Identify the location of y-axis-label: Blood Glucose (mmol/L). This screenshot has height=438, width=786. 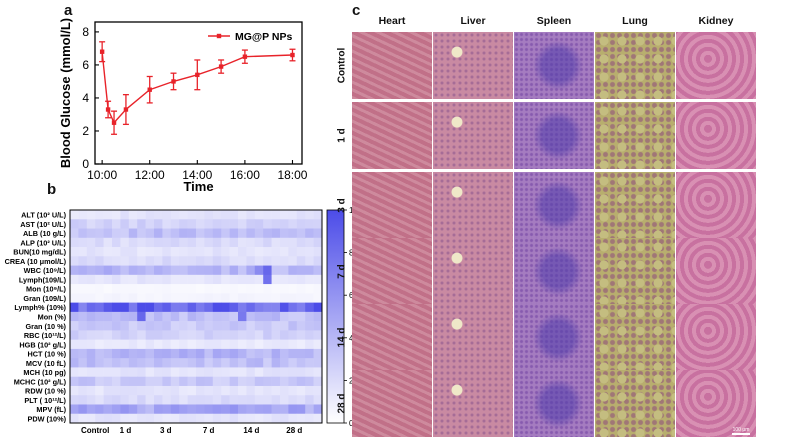
(65, 93).